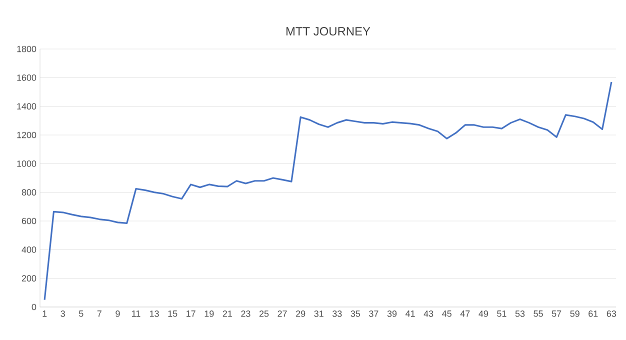 The width and height of the screenshot is (626, 340). Describe the element at coordinates (154, 313) in the screenshot. I see `x-tick-label: 13` at that location.